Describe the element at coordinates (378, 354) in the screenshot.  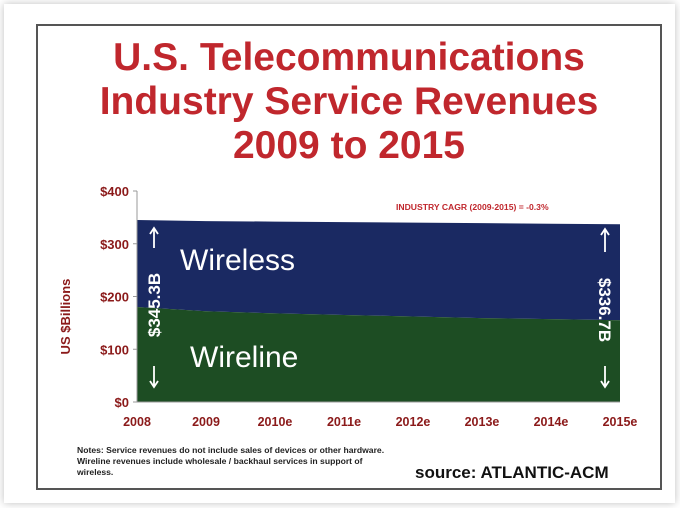
I see `series-area-wireline` at that location.